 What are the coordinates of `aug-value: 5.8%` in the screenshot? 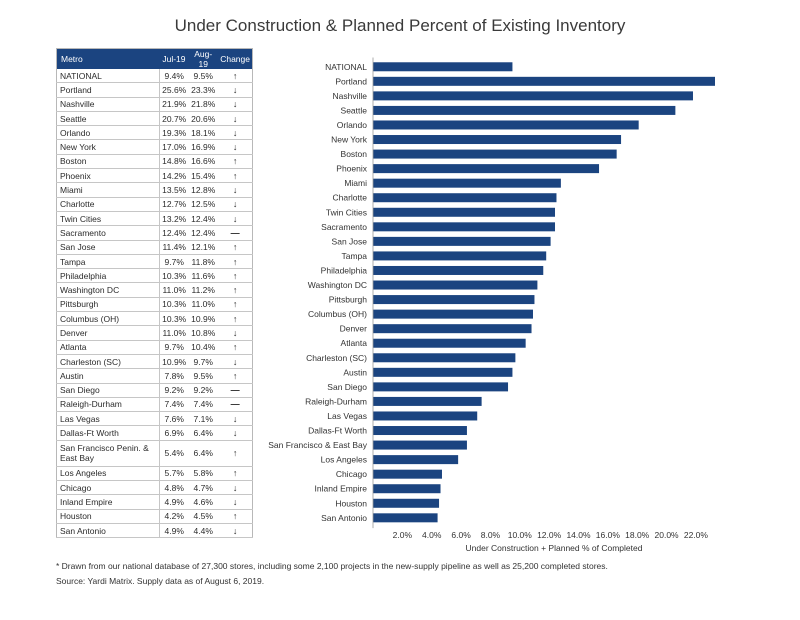 It's located at (203, 474).